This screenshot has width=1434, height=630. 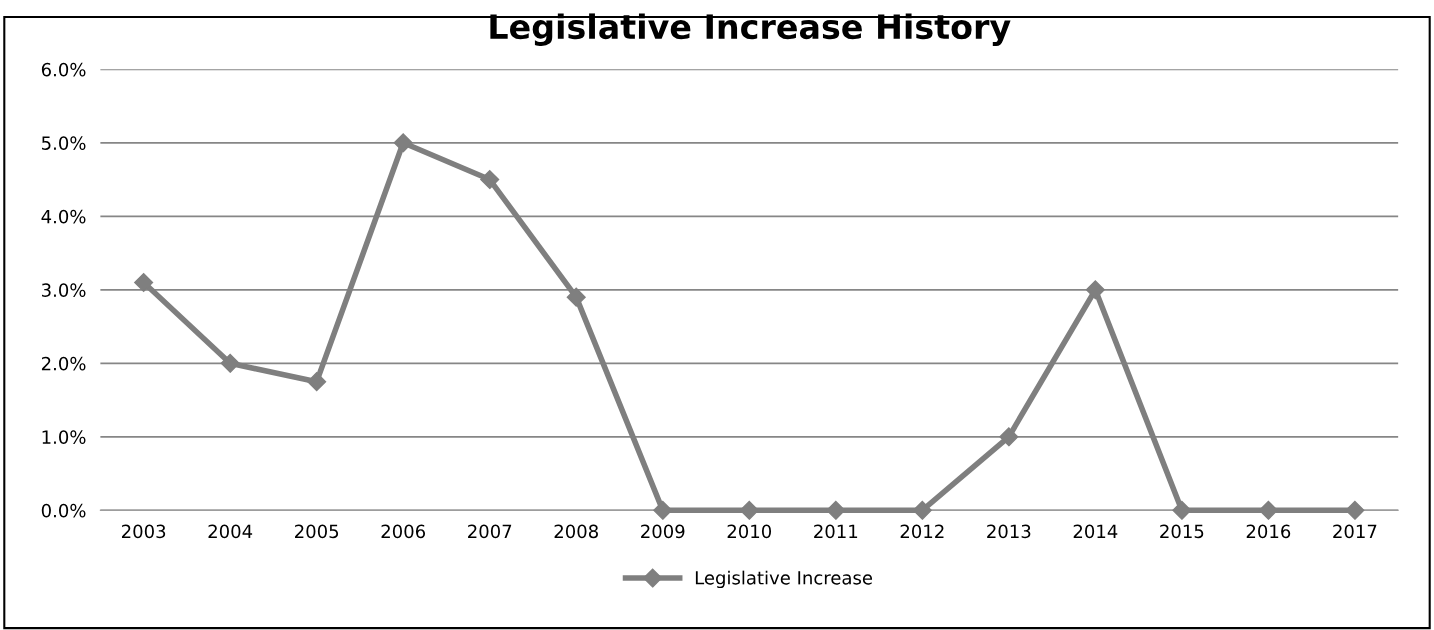 What do you see at coordinates (63, 510) in the screenshot?
I see `y-tick-label: 0.0%` at bounding box center [63, 510].